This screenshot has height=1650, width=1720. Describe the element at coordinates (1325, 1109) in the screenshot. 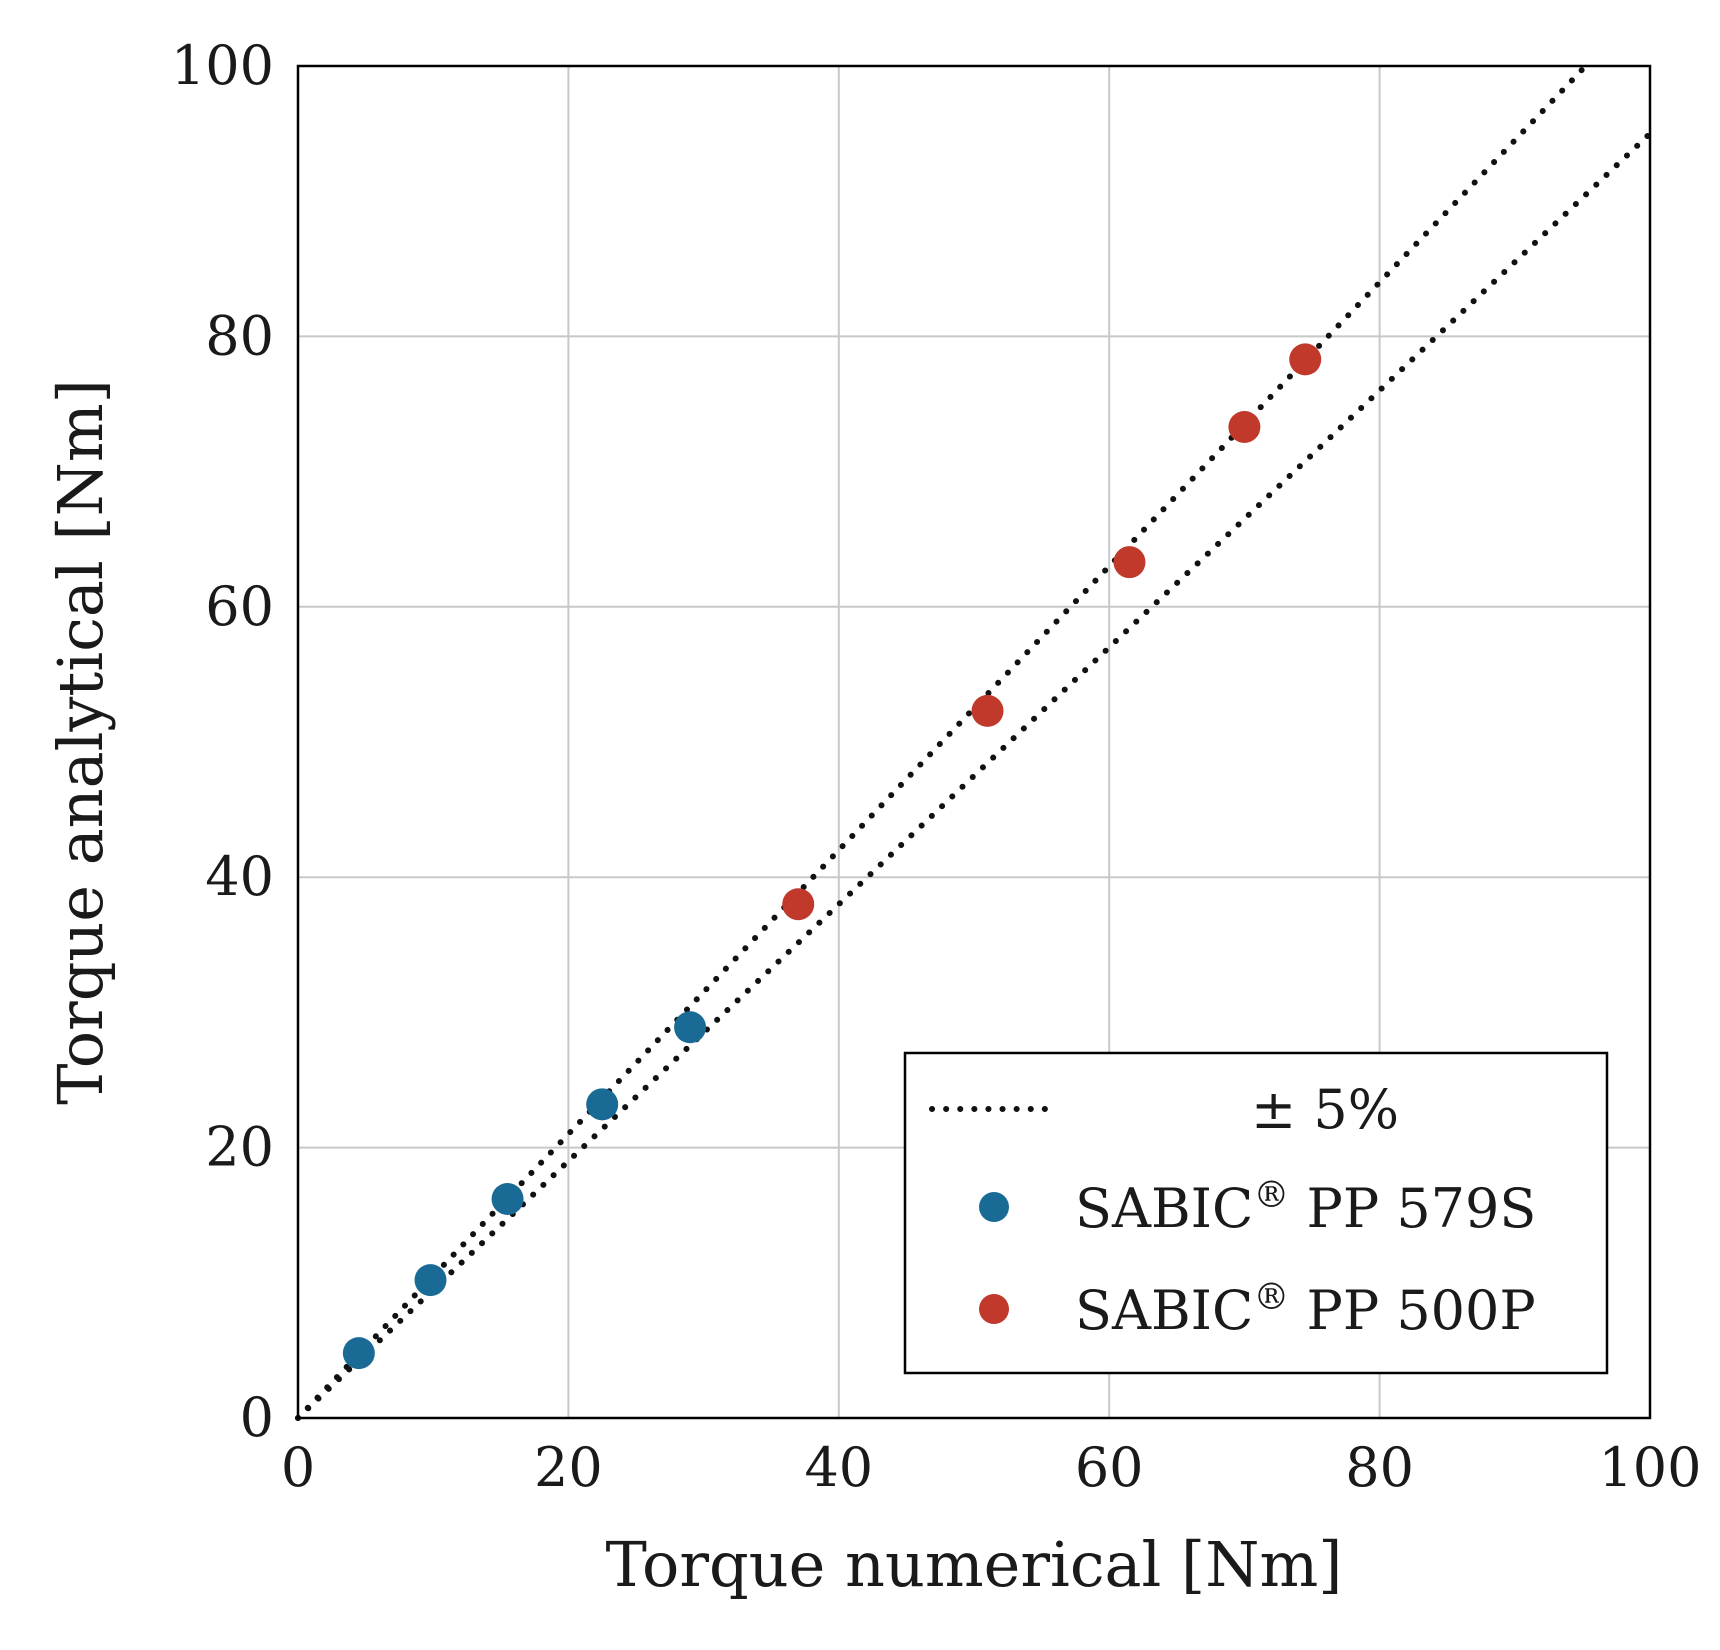

I see `legend-band-label: ± 5%` at that location.